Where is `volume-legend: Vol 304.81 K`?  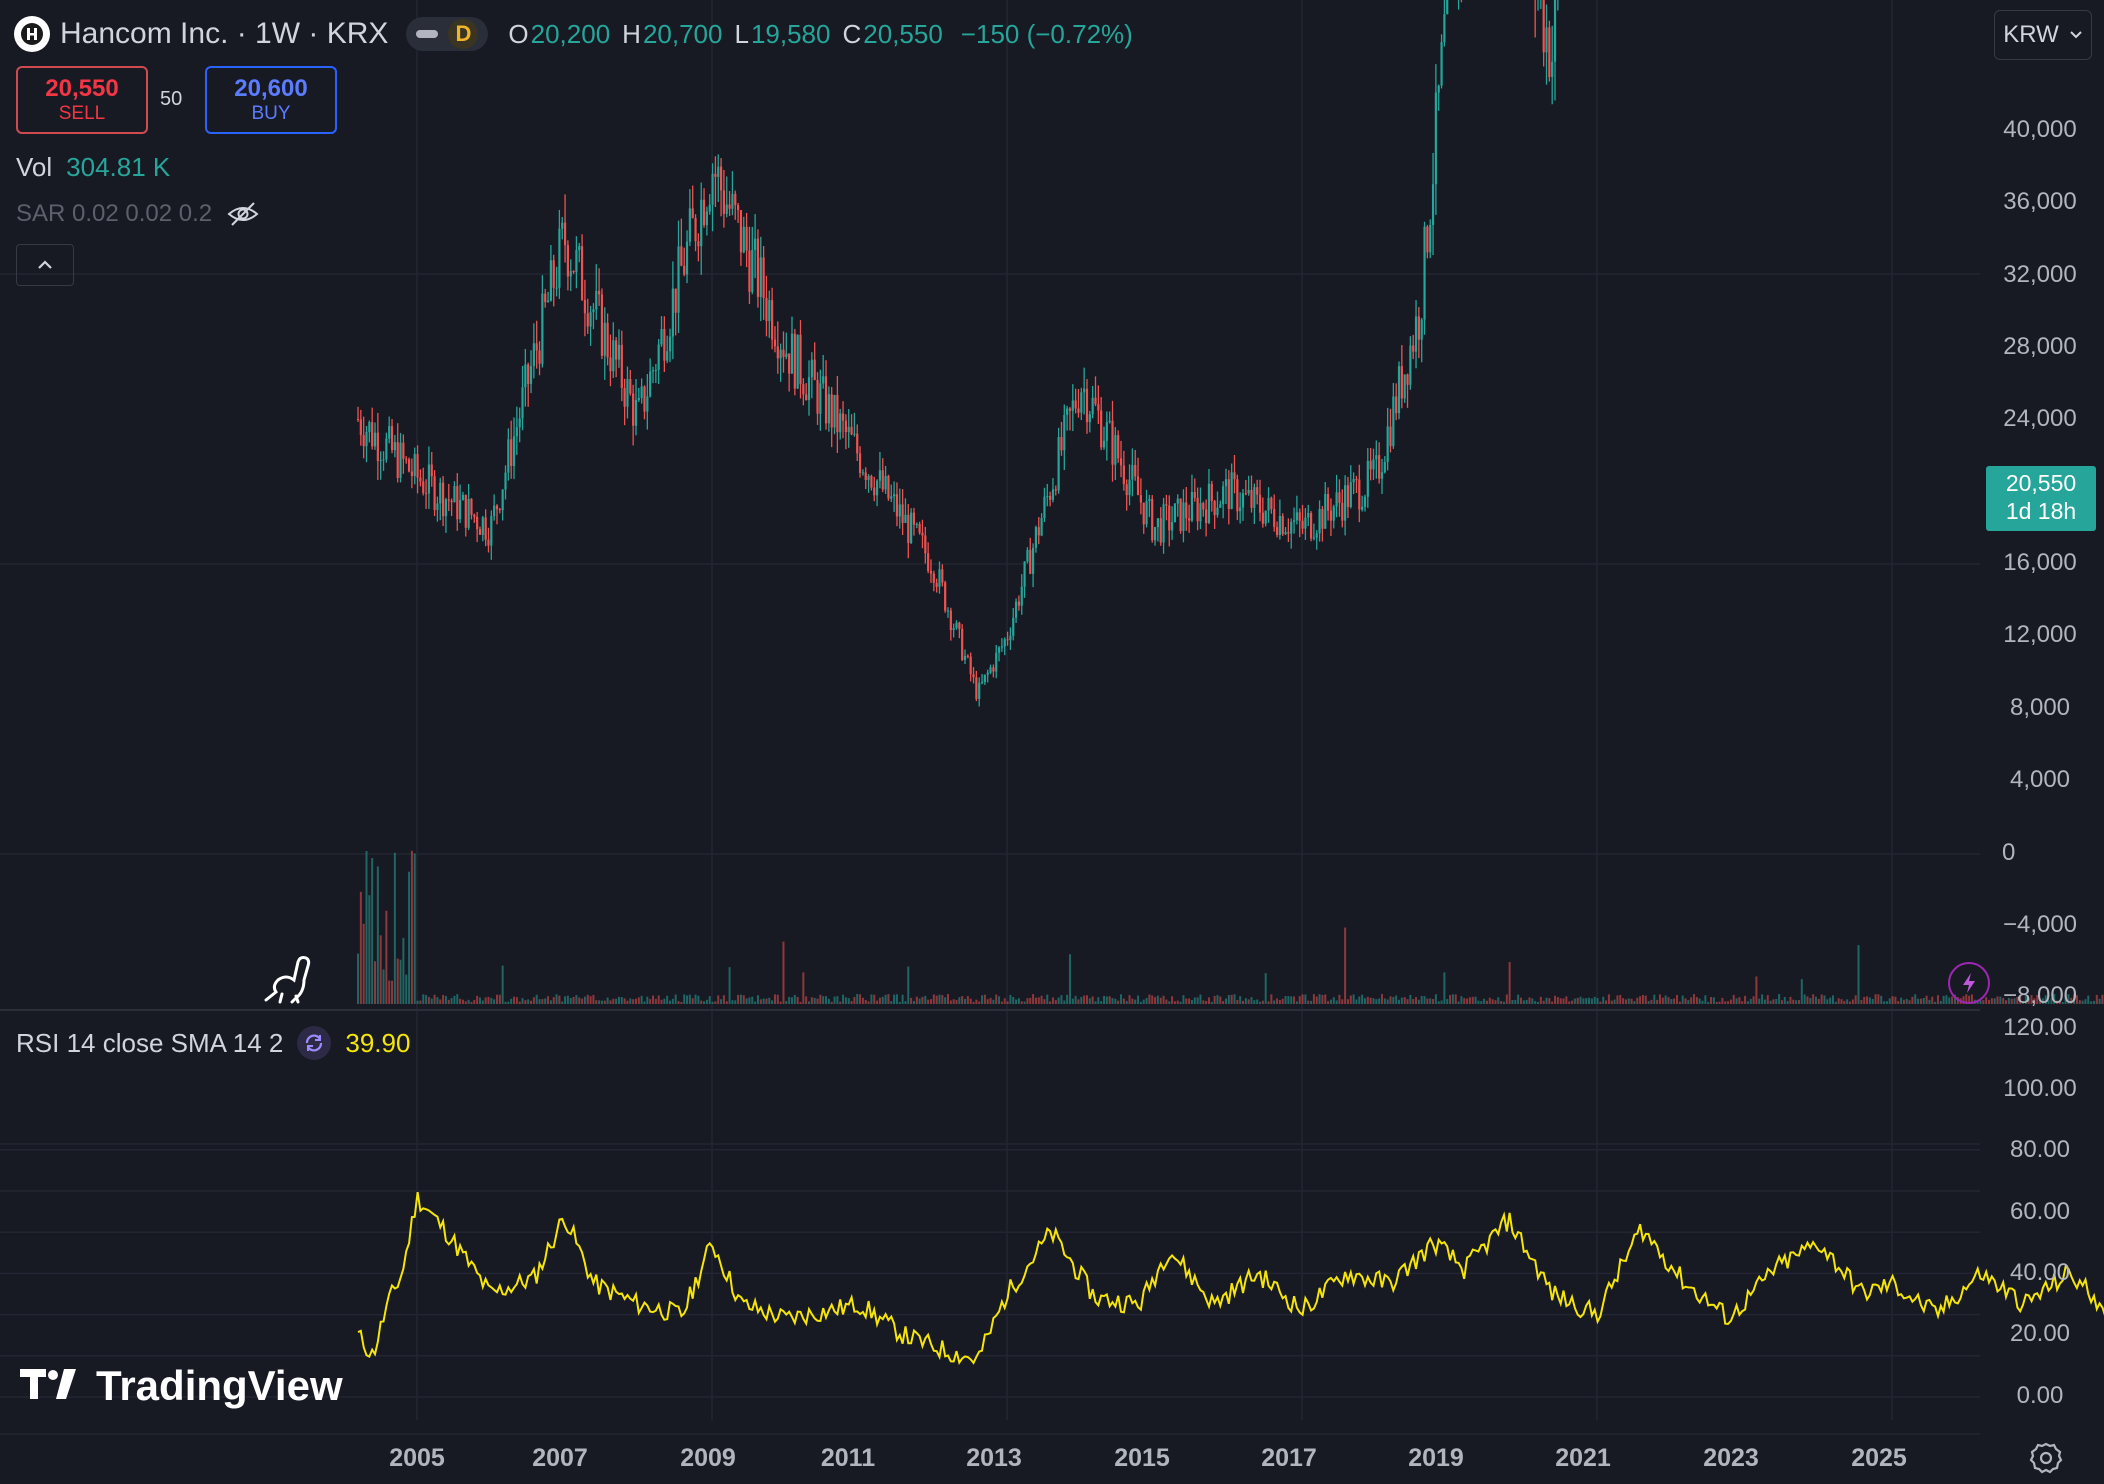
volume-legend: Vol 304.81 K is located at coordinates (93, 167).